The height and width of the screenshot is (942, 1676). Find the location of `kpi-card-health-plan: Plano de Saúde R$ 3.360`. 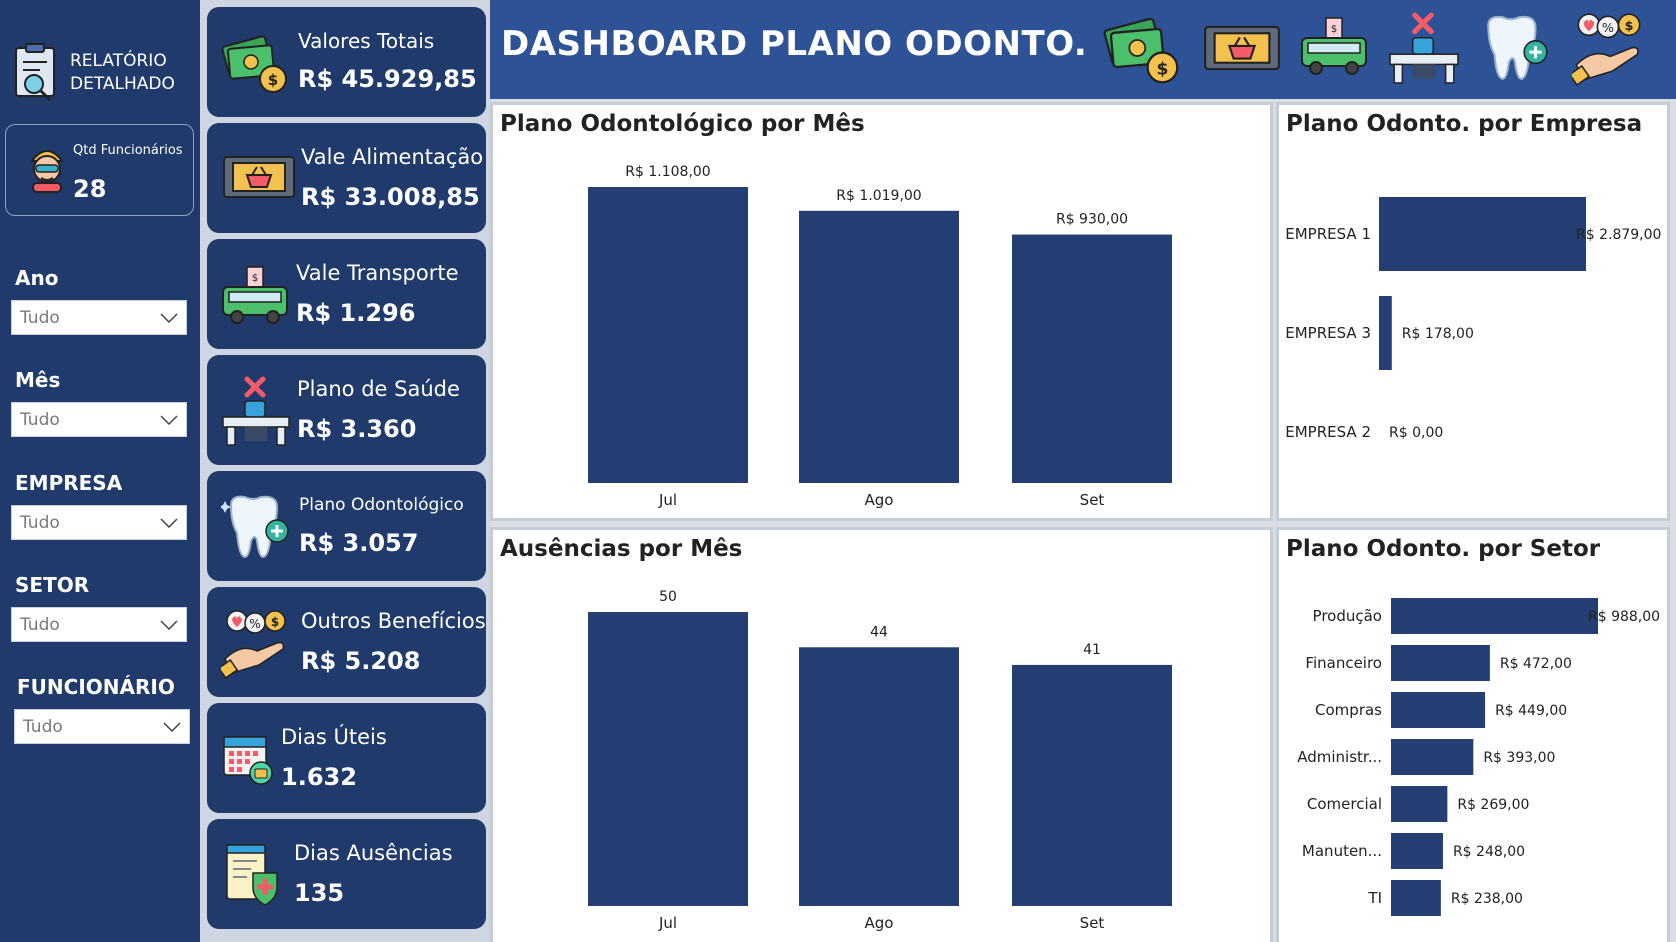

kpi-card-health-plan: Plano de Saúde R$ 3.360 is located at coordinates (346, 410).